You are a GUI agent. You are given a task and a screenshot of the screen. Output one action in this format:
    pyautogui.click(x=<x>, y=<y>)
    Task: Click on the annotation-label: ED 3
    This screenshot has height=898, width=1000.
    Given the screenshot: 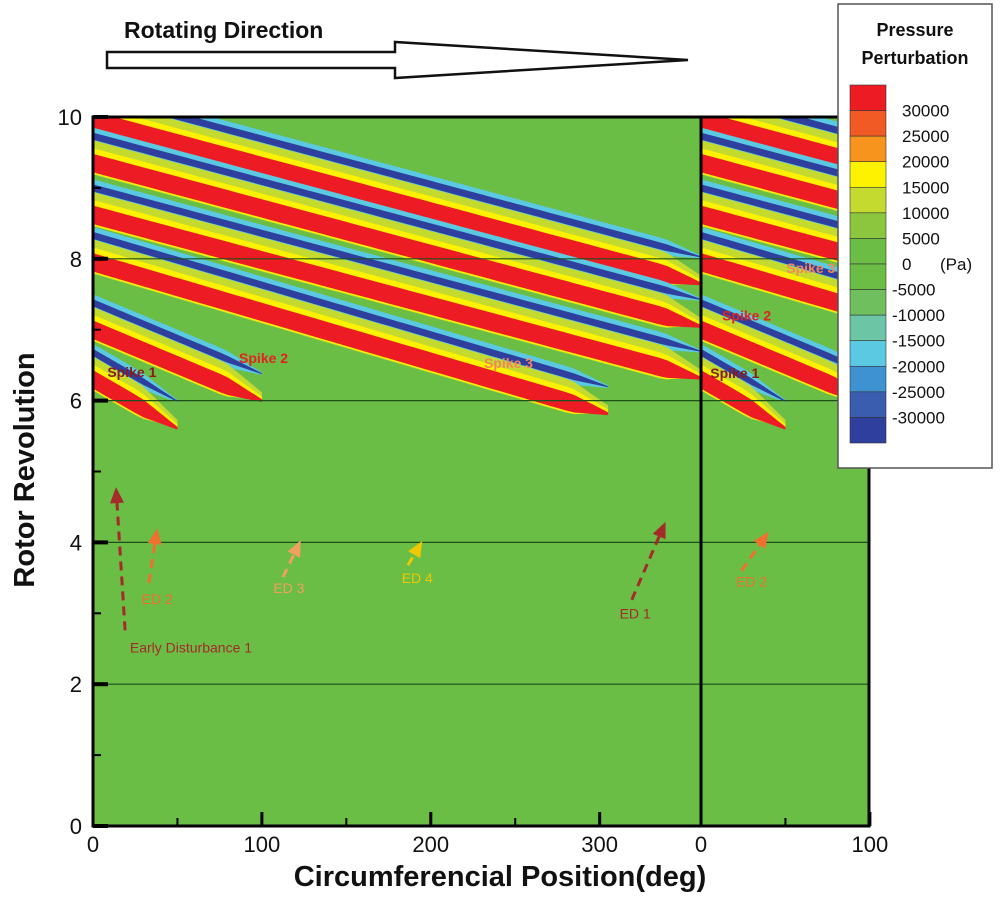 What is the action you would take?
    pyautogui.click(x=288, y=588)
    